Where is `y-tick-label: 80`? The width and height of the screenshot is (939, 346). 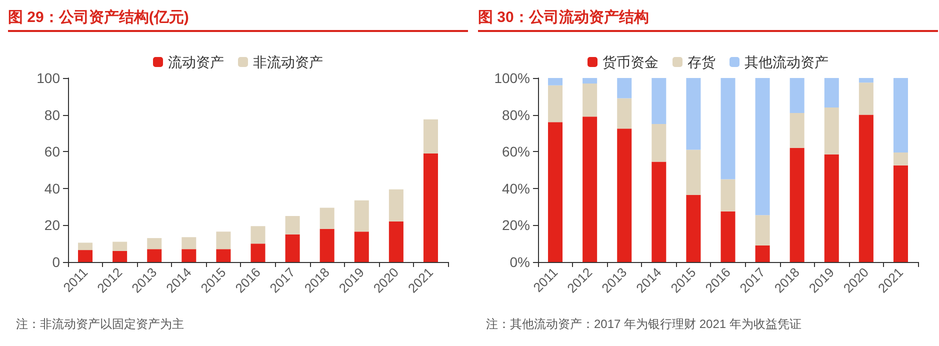
y-tick-label: 80 is located at coordinates (52, 114).